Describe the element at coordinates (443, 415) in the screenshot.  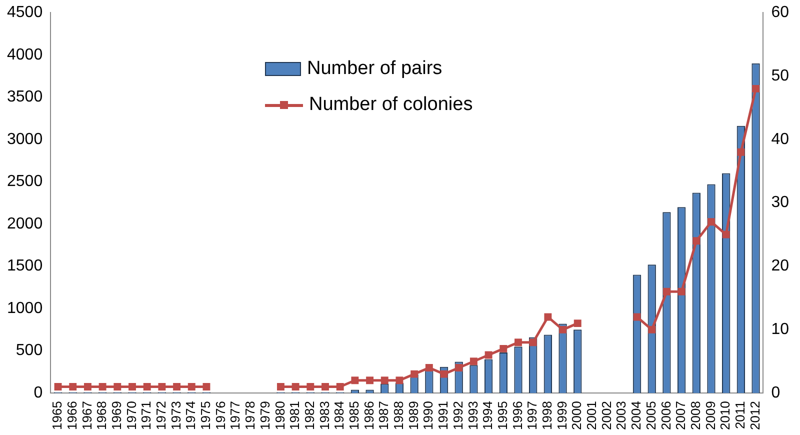
I see `x-tick-label: 1991` at that location.